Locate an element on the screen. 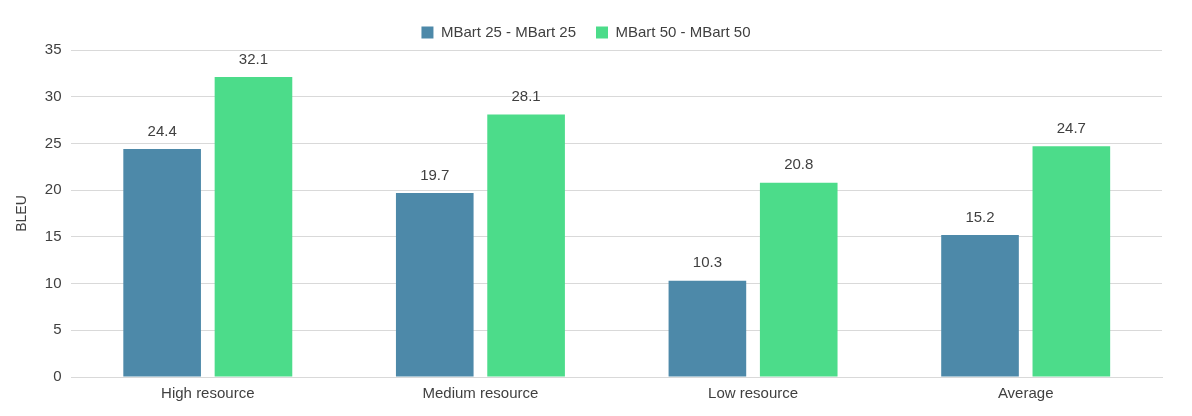 The image size is (1192, 416). x-tick-label: Average is located at coordinates (1025, 393).